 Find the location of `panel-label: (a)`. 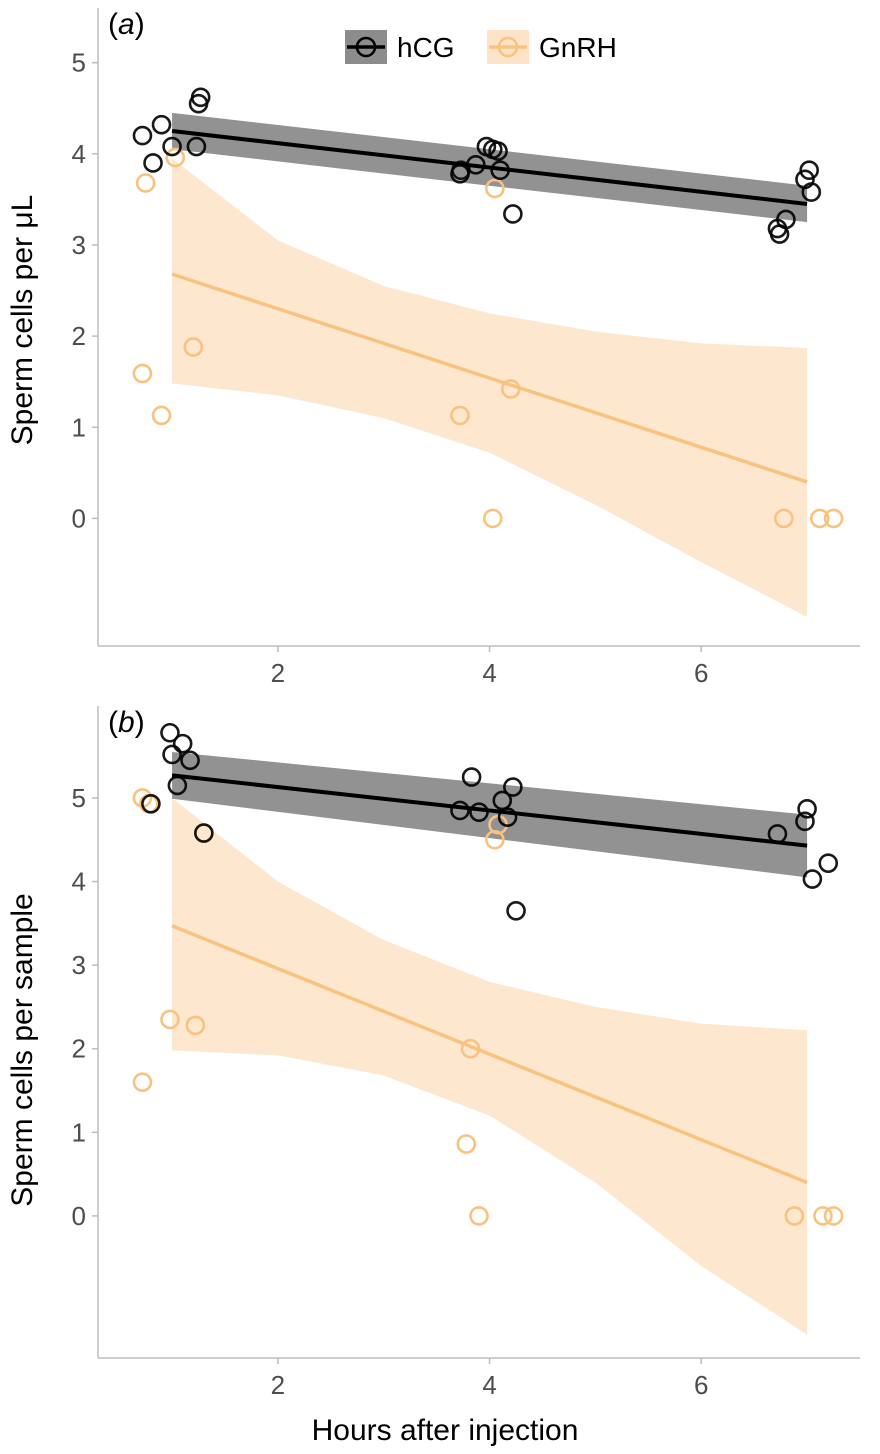

panel-label: (a) is located at coordinates (126, 24).